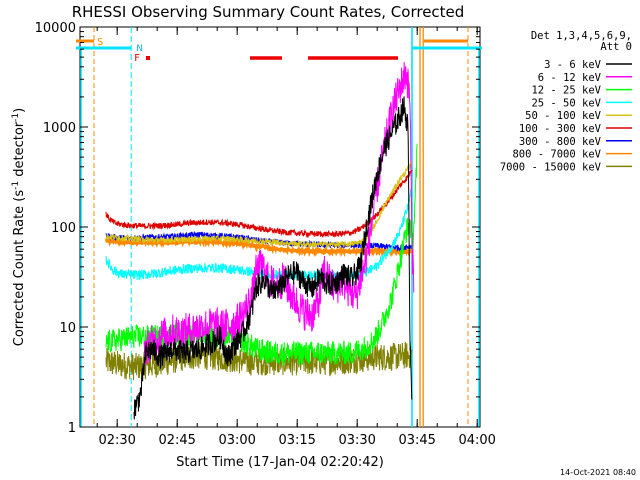 The image size is (640, 480). I want to click on x-tick-label: 03:45, so click(416, 440).